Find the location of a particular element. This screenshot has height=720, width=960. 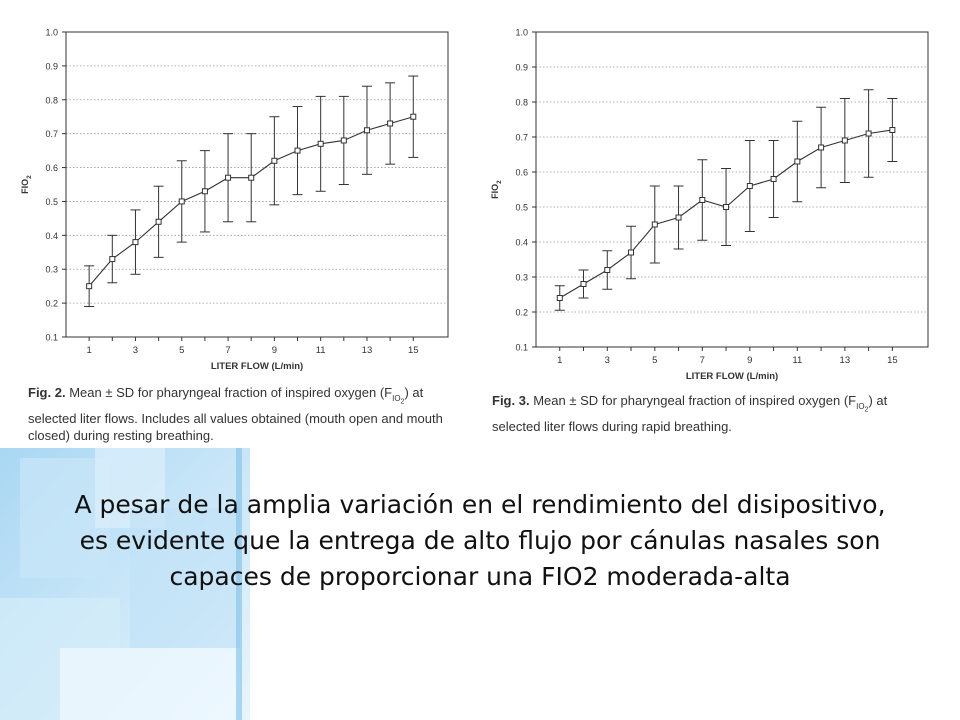

fig2-xtick-label: 9 is located at coordinates (274, 350).